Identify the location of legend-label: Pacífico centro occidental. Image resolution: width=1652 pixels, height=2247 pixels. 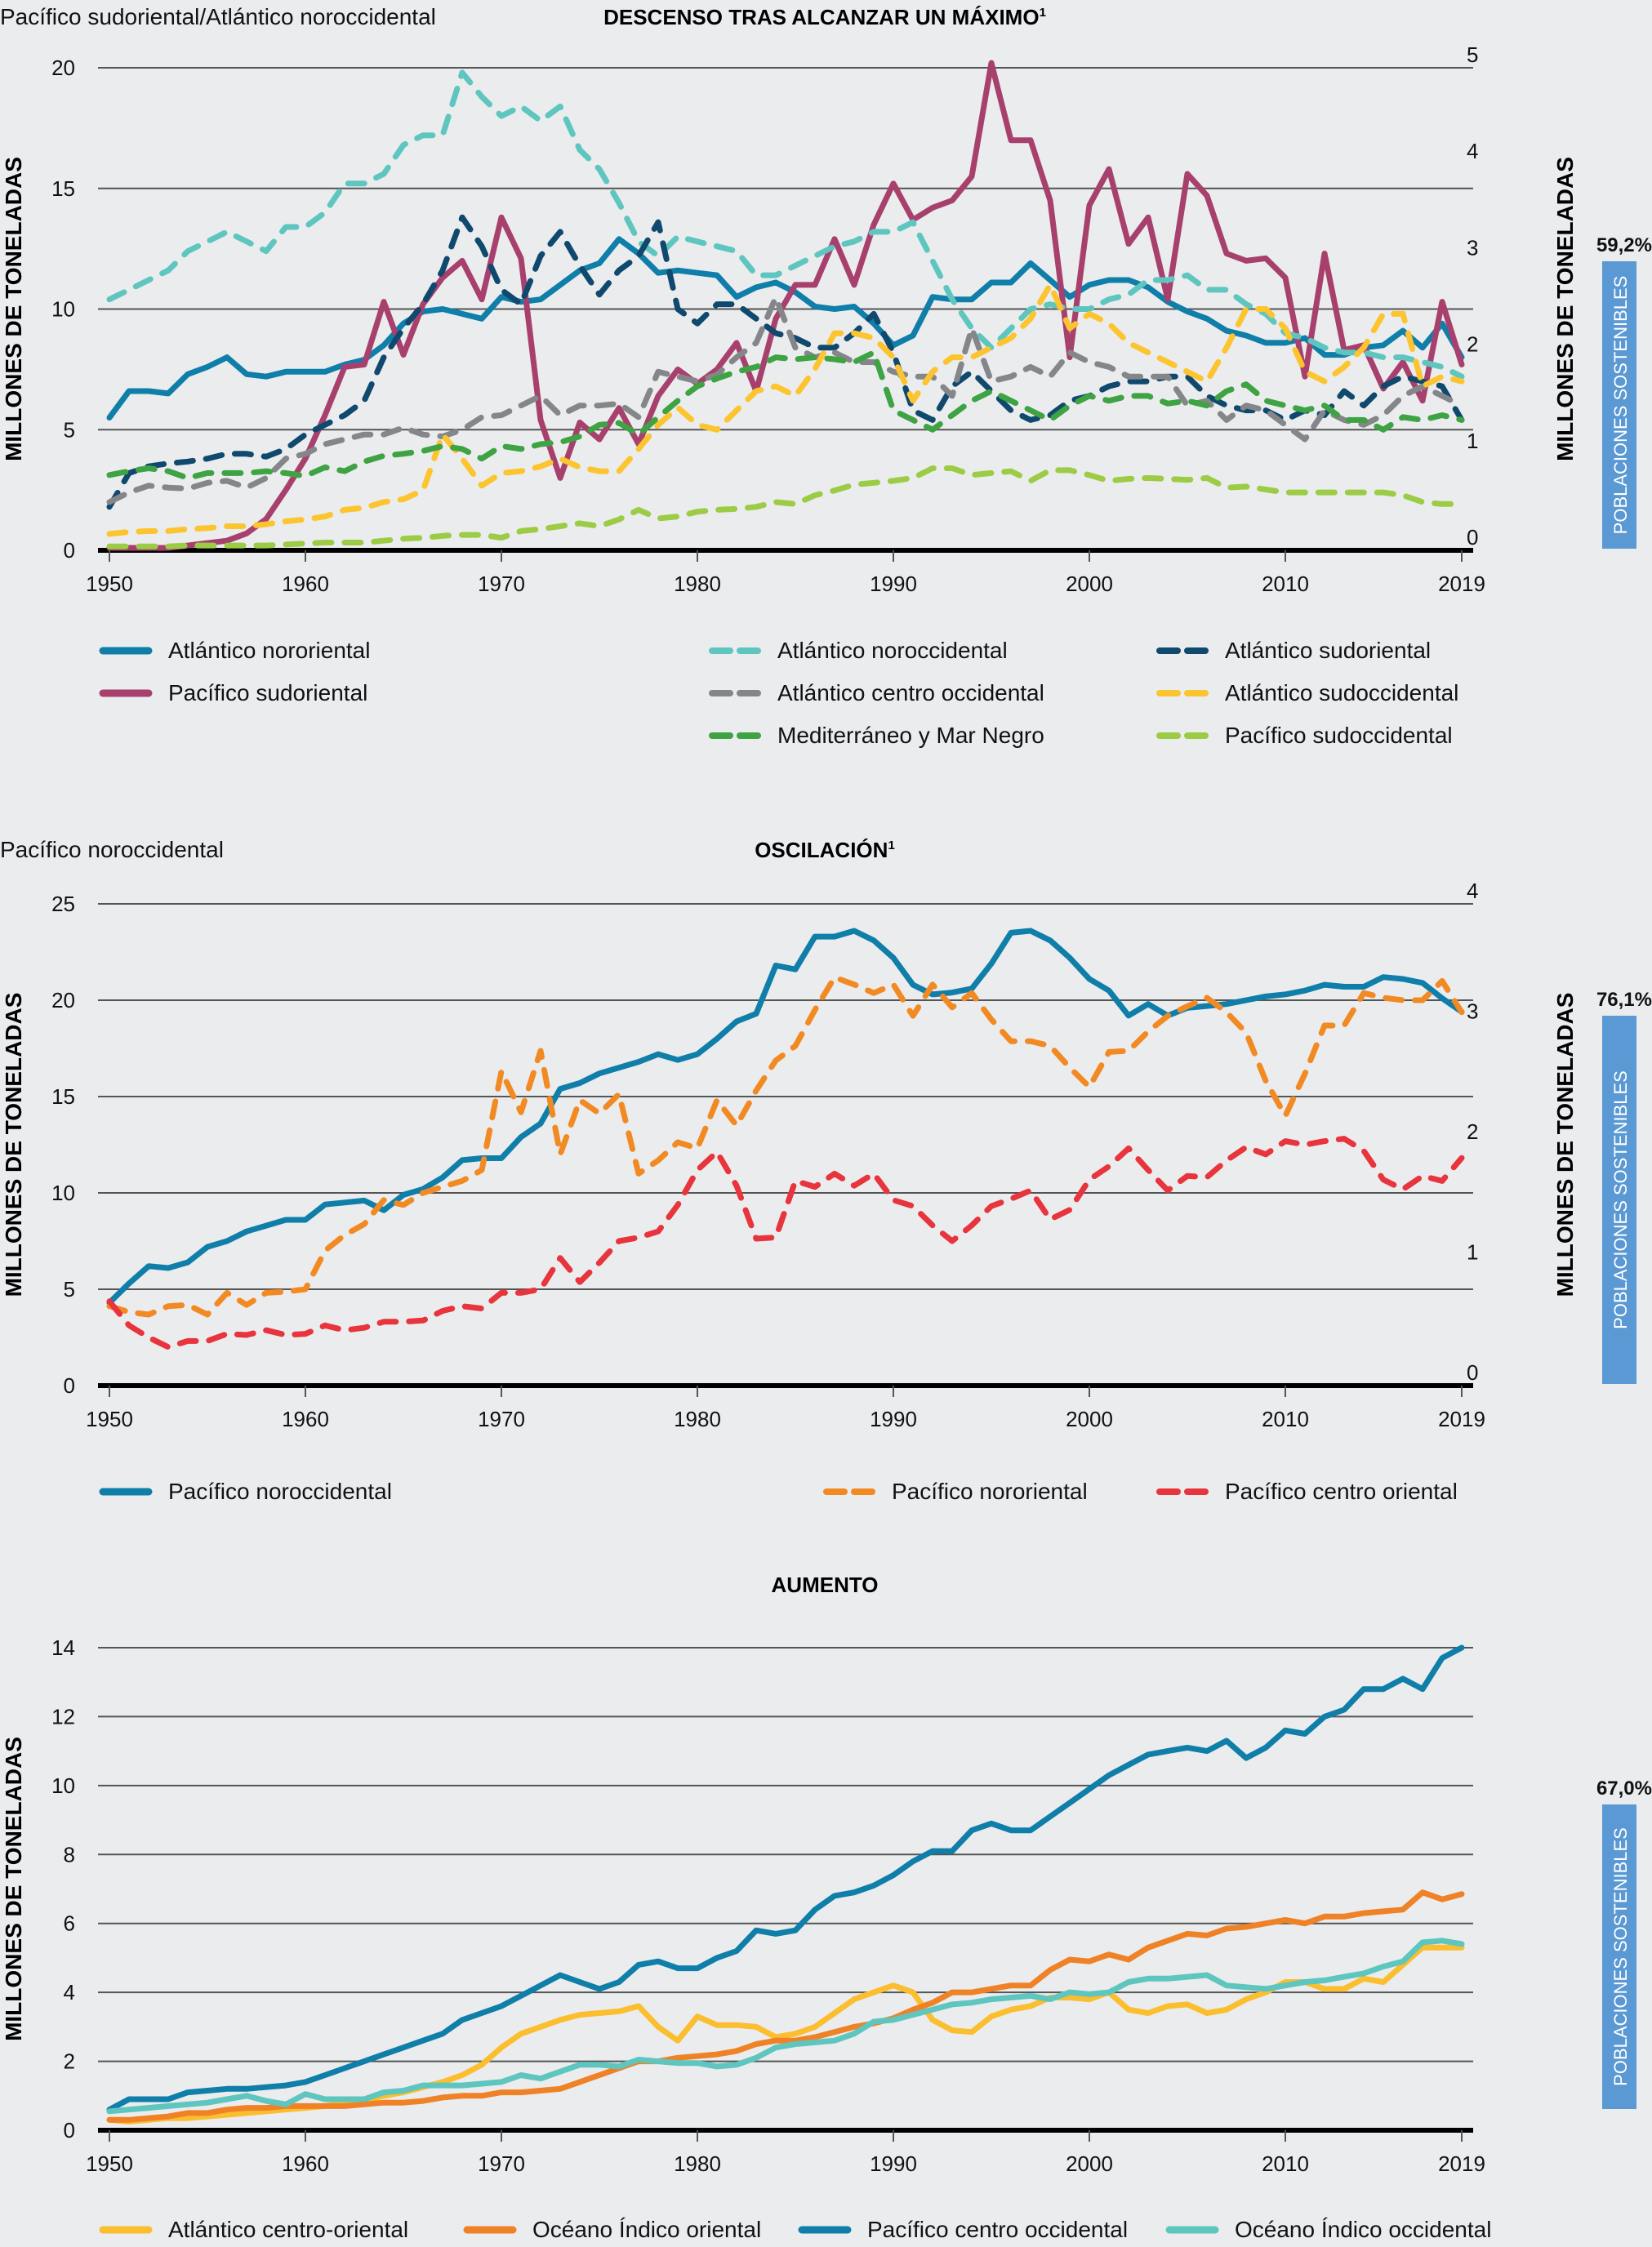
(997, 2229).